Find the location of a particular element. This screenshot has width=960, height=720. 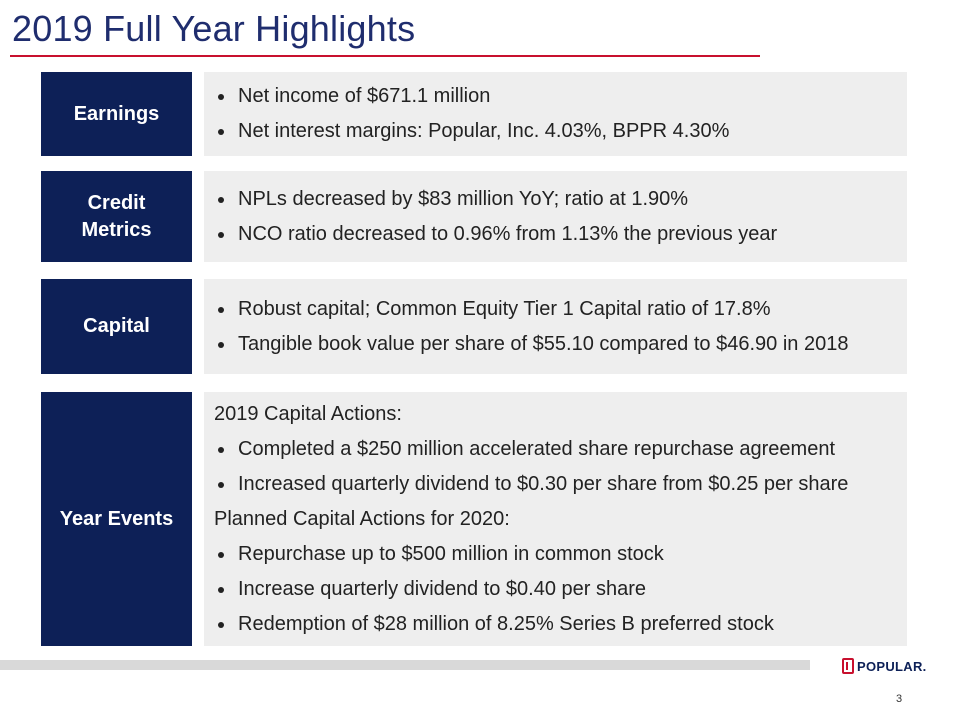

row-label-capital: Capital is located at coordinates (116, 326).